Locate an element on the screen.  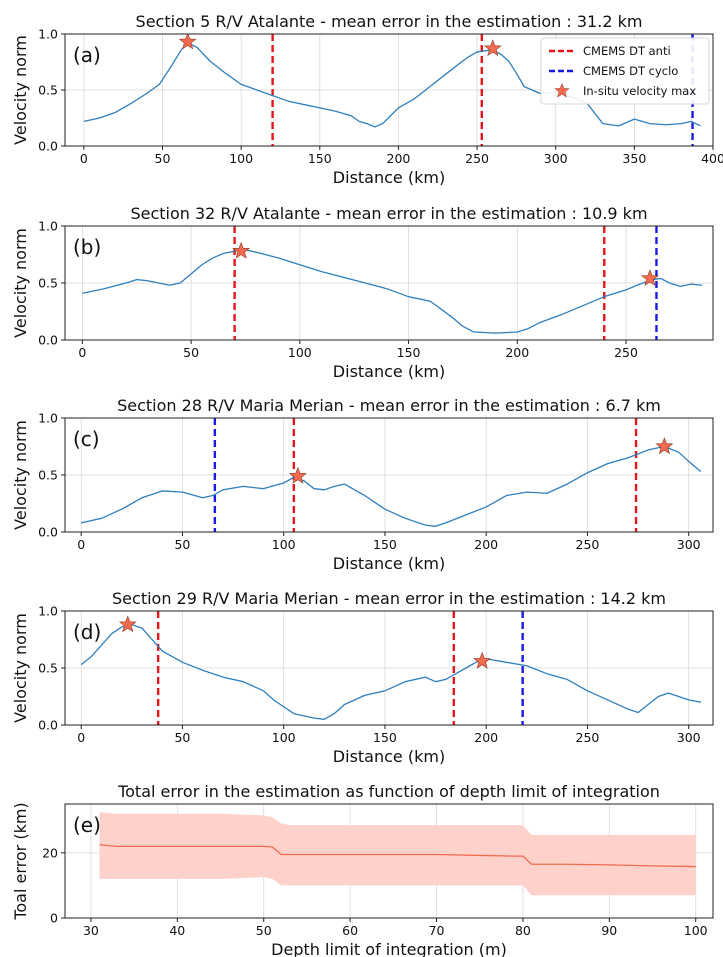
panel-letter: (b) is located at coordinates (87, 247).